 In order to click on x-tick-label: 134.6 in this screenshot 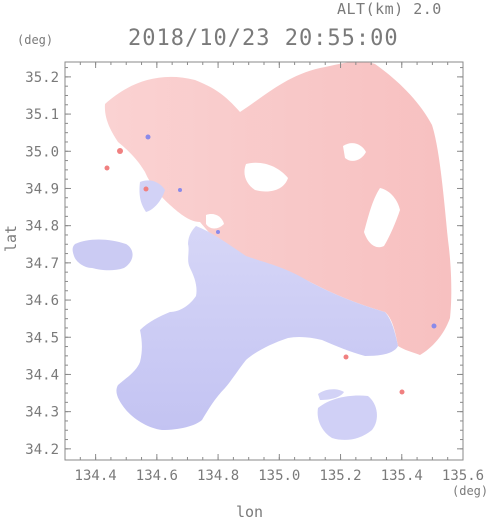, I will do `click(157, 476)`.